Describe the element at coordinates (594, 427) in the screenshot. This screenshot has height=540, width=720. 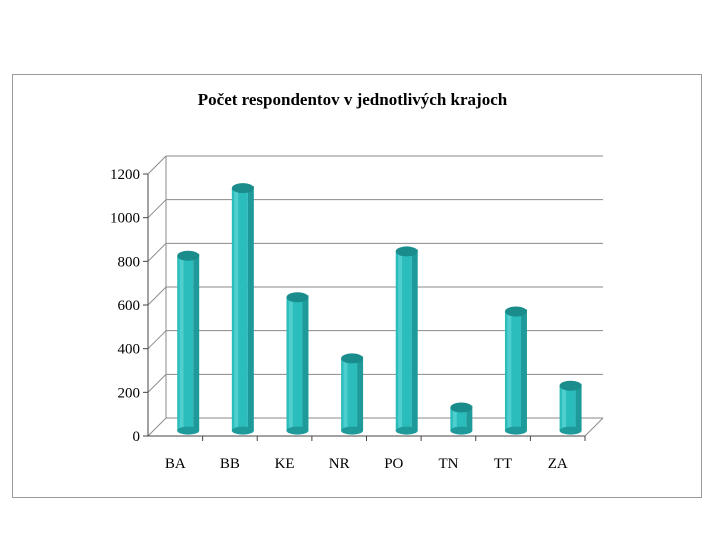
I see `floor-edge` at that location.